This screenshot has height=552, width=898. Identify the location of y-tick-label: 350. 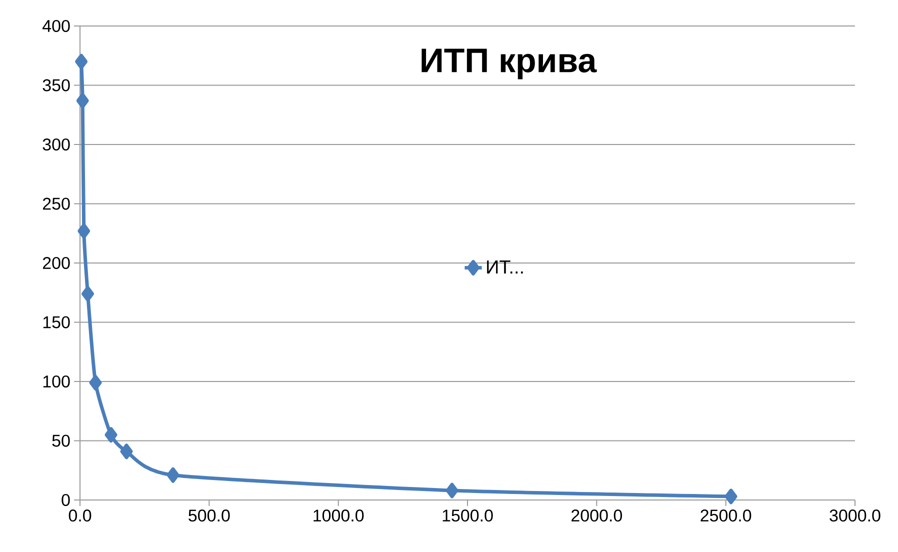
(56, 85).